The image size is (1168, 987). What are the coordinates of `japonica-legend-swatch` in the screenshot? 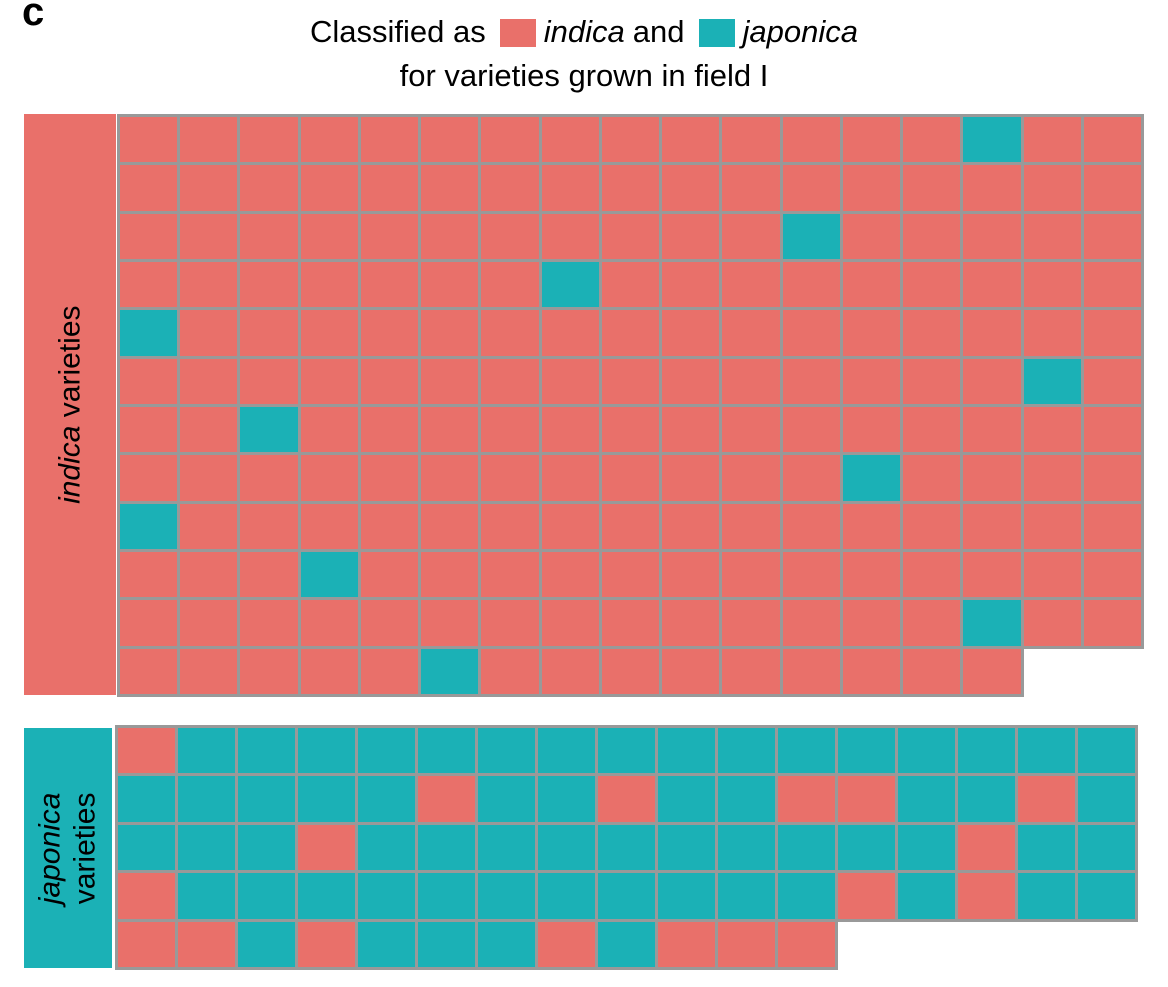 It's located at (716, 33).